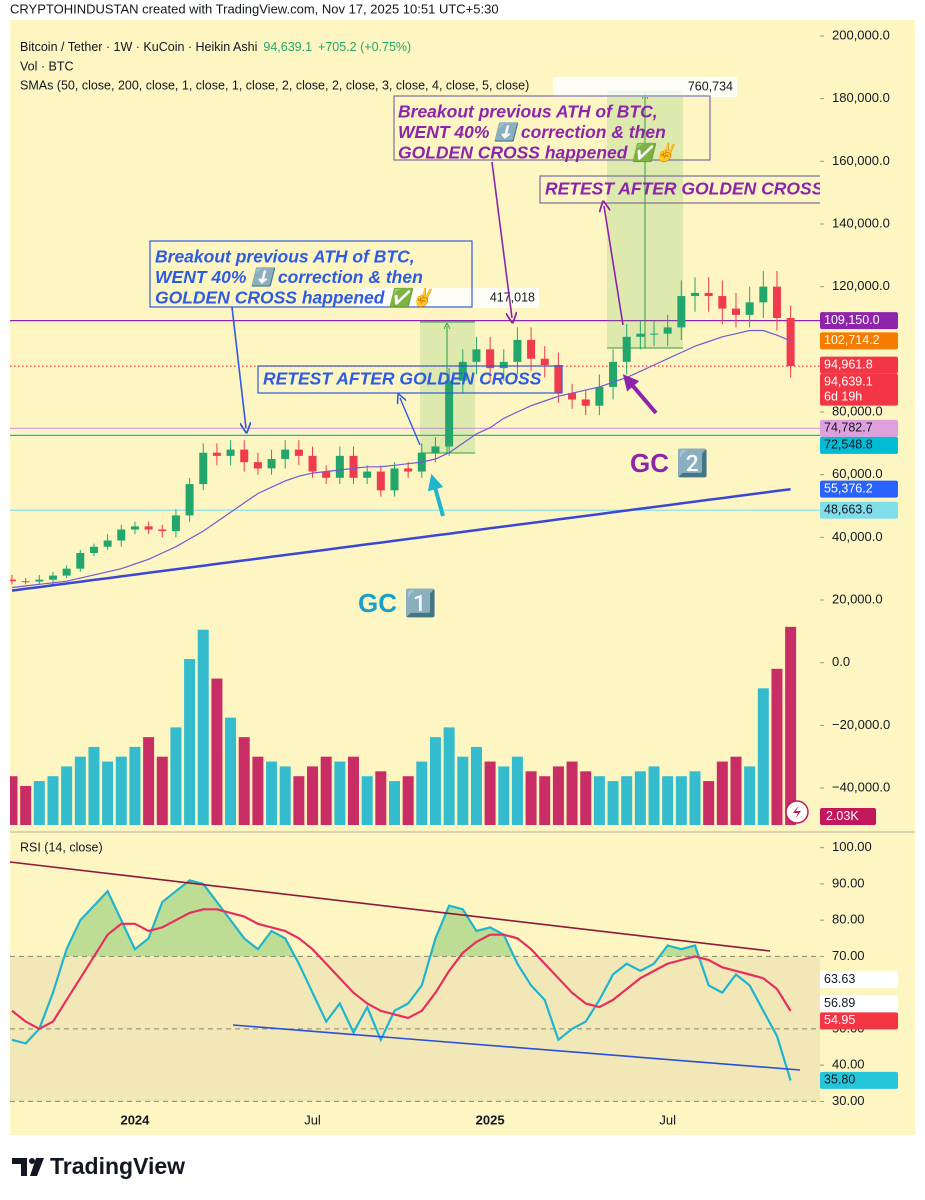  What do you see at coordinates (848, 428) in the screenshot?
I see `price-tag-label: 74,782.7` at bounding box center [848, 428].